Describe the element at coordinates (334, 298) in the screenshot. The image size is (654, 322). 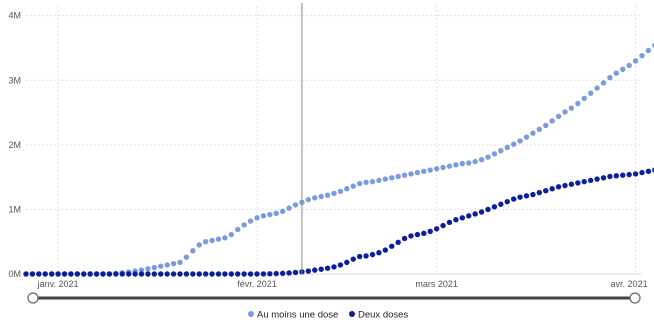
I see `range-slider` at that location.